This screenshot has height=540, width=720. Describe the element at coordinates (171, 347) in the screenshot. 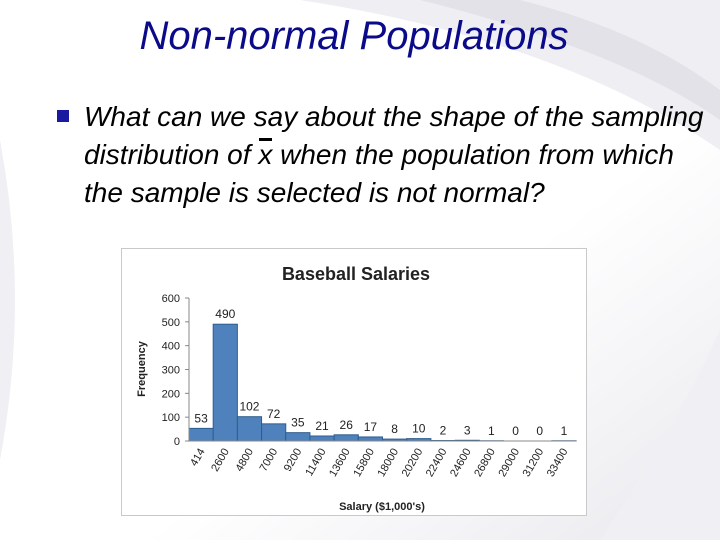

I see `y-tick-label: 400` at that location.